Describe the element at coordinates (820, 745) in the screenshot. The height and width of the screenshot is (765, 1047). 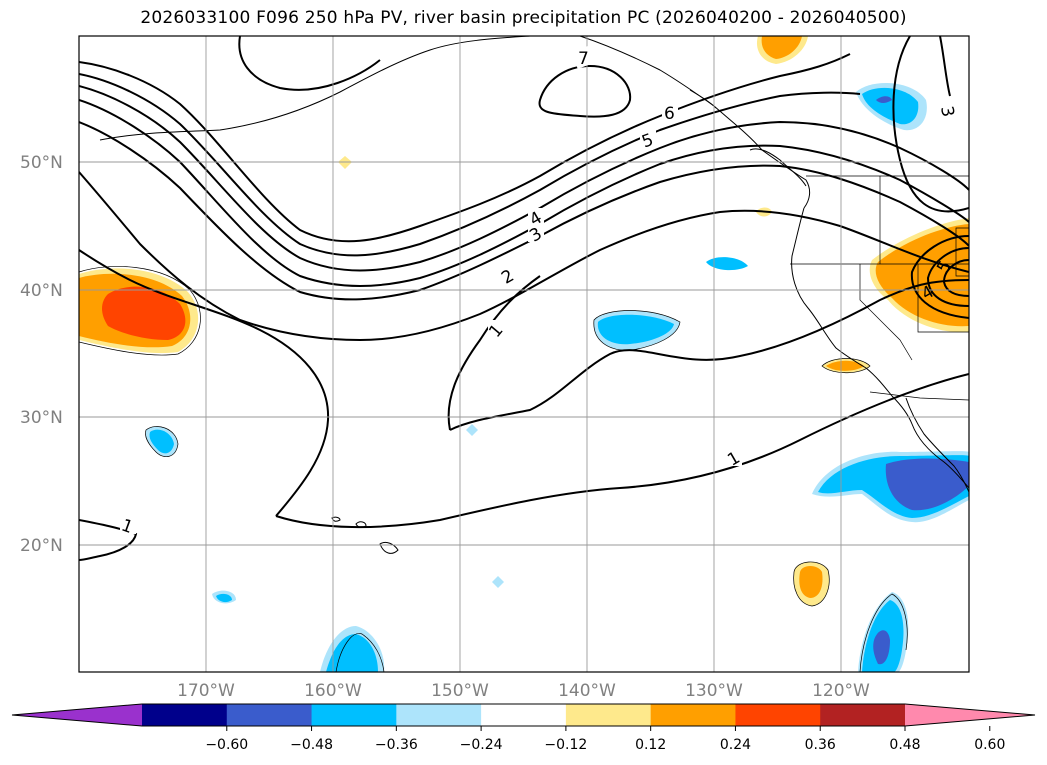
I see `colorbar-tick-label: 0.36` at that location.